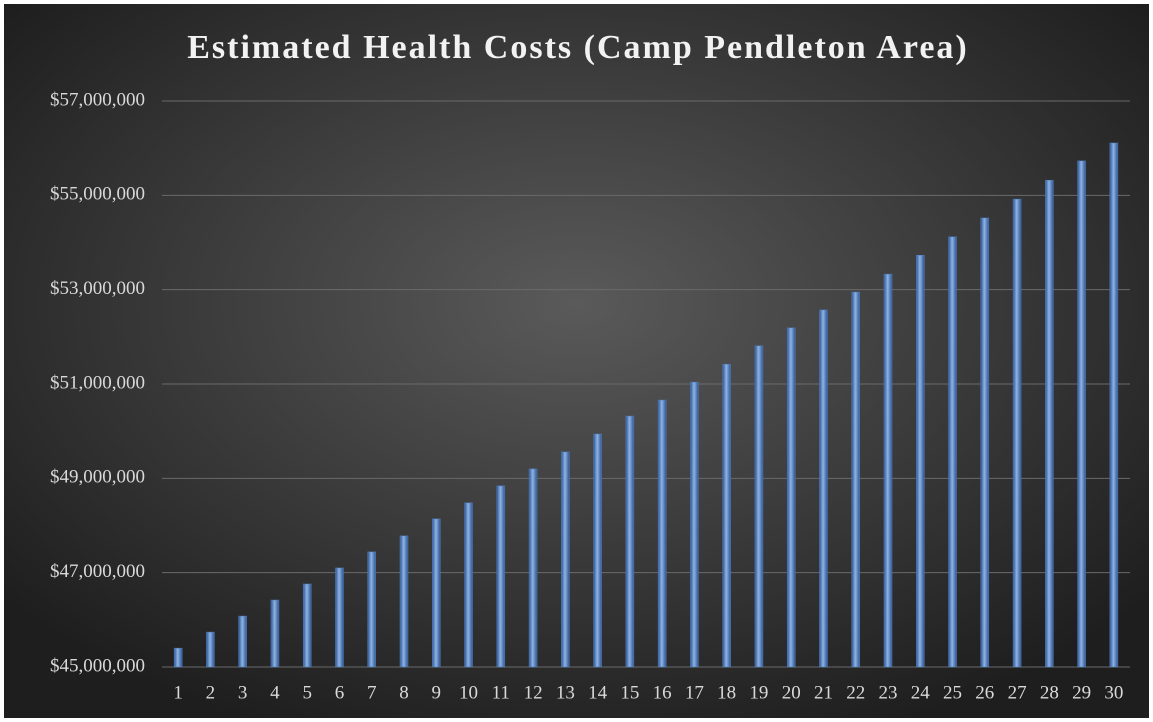 Image resolution: width=1153 pixels, height=722 pixels. What do you see at coordinates (629, 692) in the screenshot?
I see `x-tick-label: 15` at bounding box center [629, 692].